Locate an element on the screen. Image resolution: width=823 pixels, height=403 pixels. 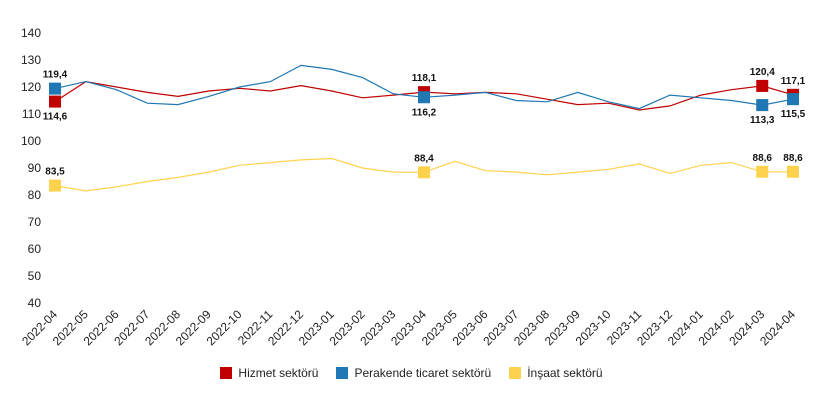
legend-label-perakende: Perakende ticaret sektörü is located at coordinates (423, 373).